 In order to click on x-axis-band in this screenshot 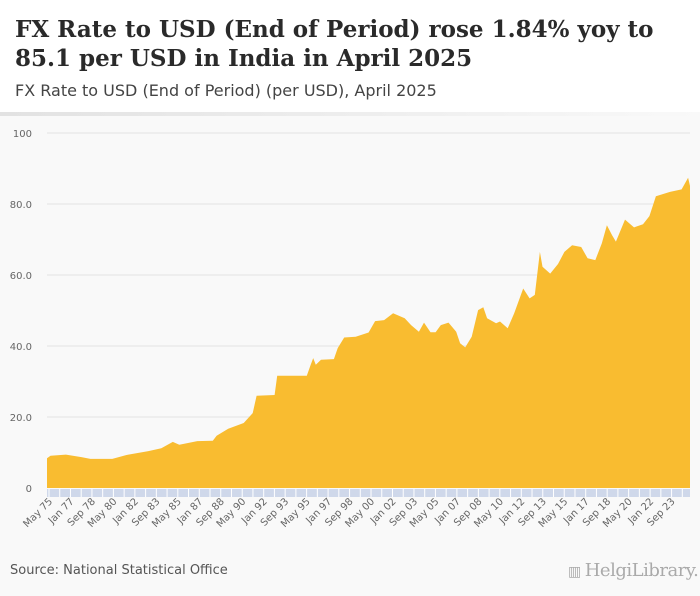, I will do `click(368, 493)`.